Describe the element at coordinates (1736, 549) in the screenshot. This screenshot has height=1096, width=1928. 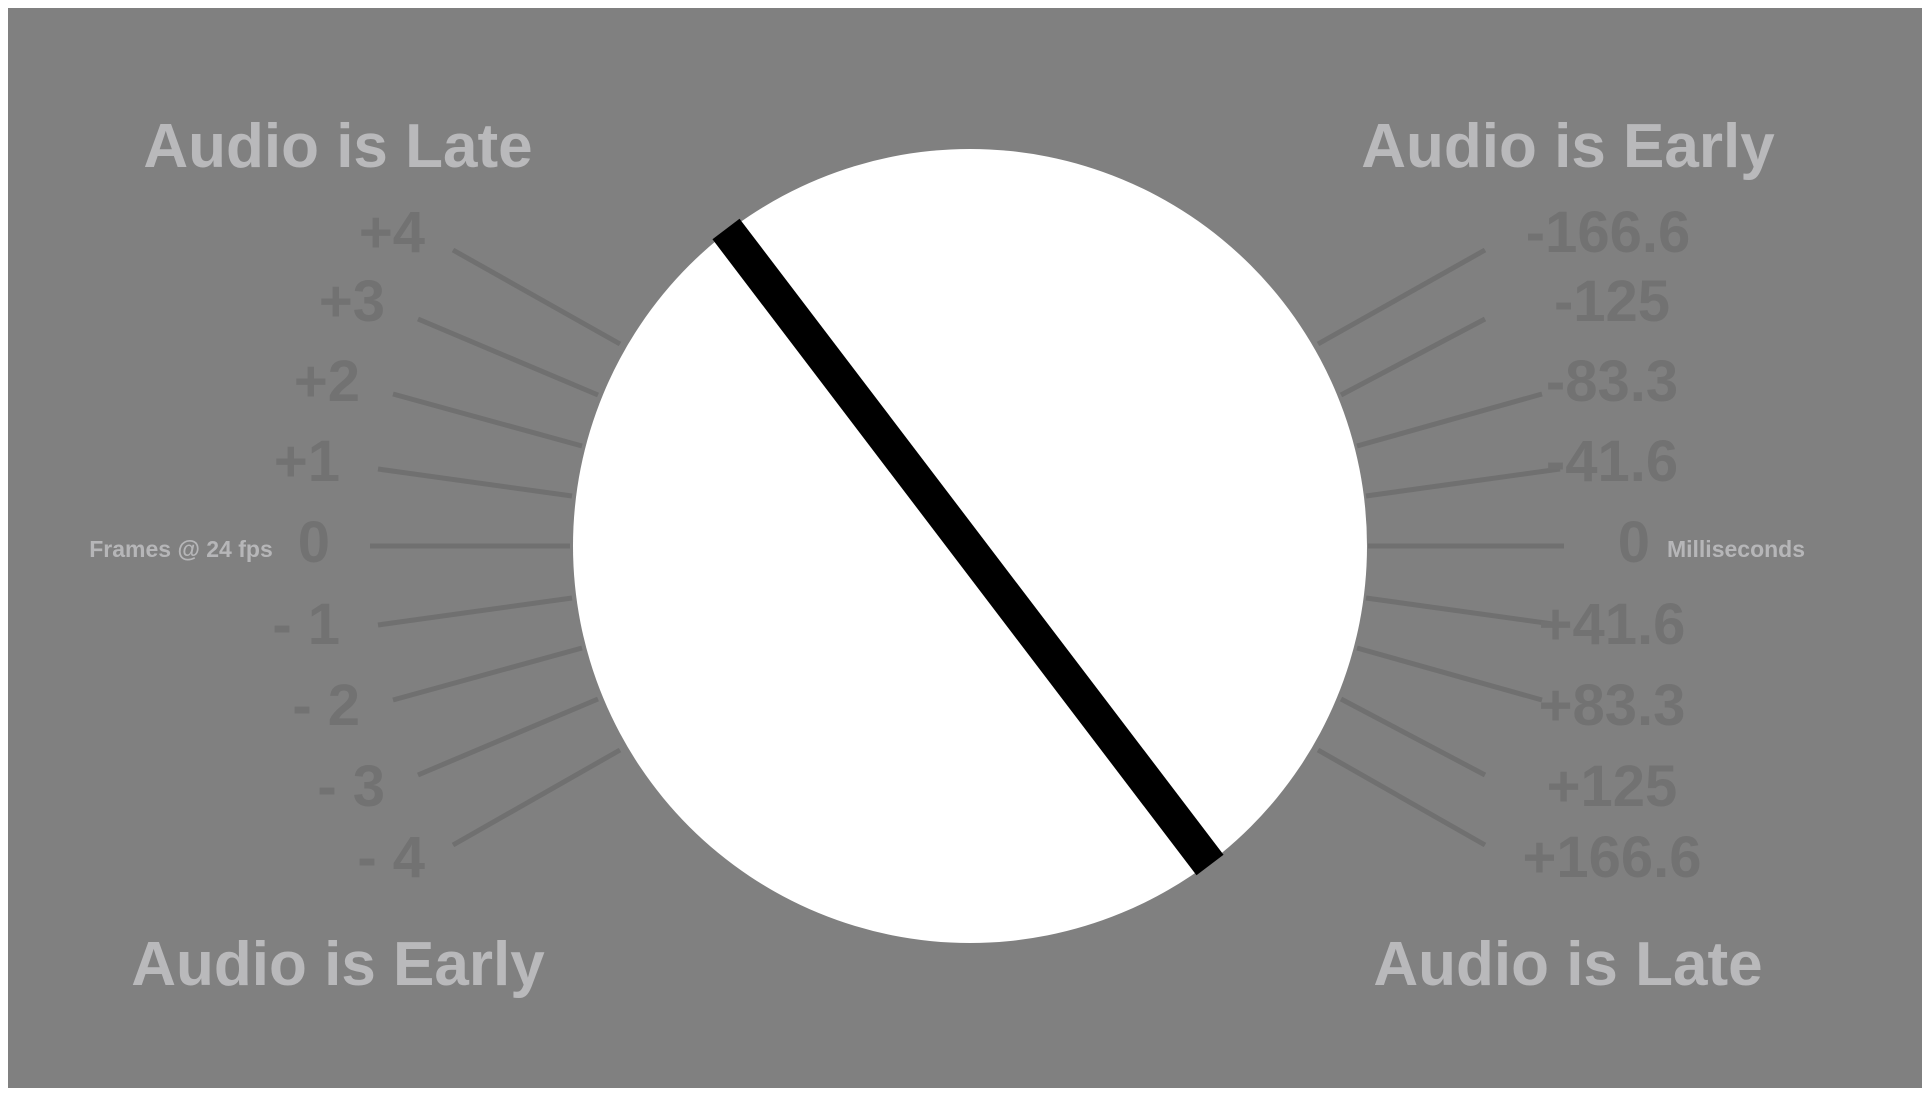
I see `unit-label-right: Milliseconds` at that location.